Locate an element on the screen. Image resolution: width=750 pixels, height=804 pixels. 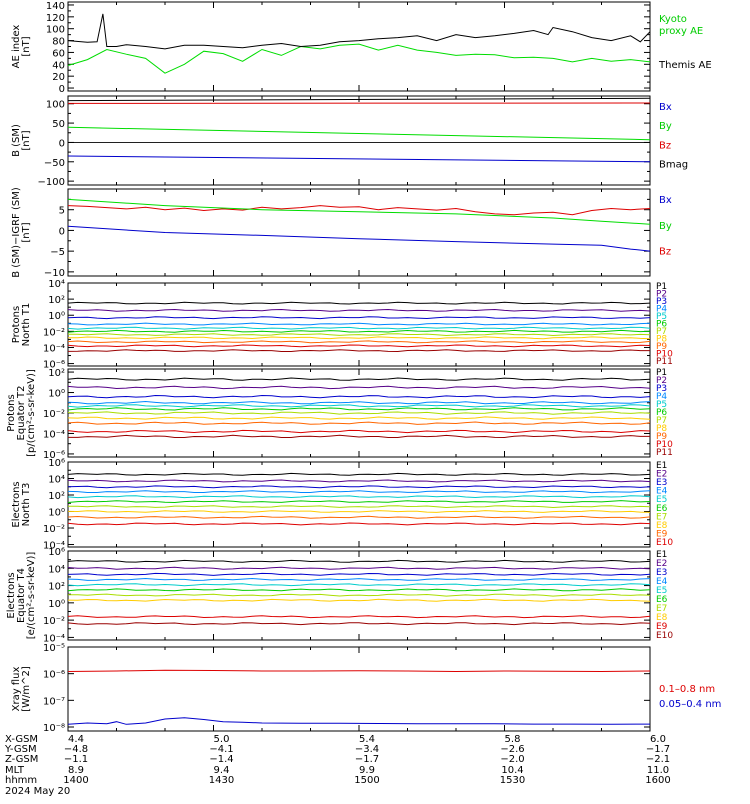
y-tick-label: 10⁻² is located at coordinates (54, 332).